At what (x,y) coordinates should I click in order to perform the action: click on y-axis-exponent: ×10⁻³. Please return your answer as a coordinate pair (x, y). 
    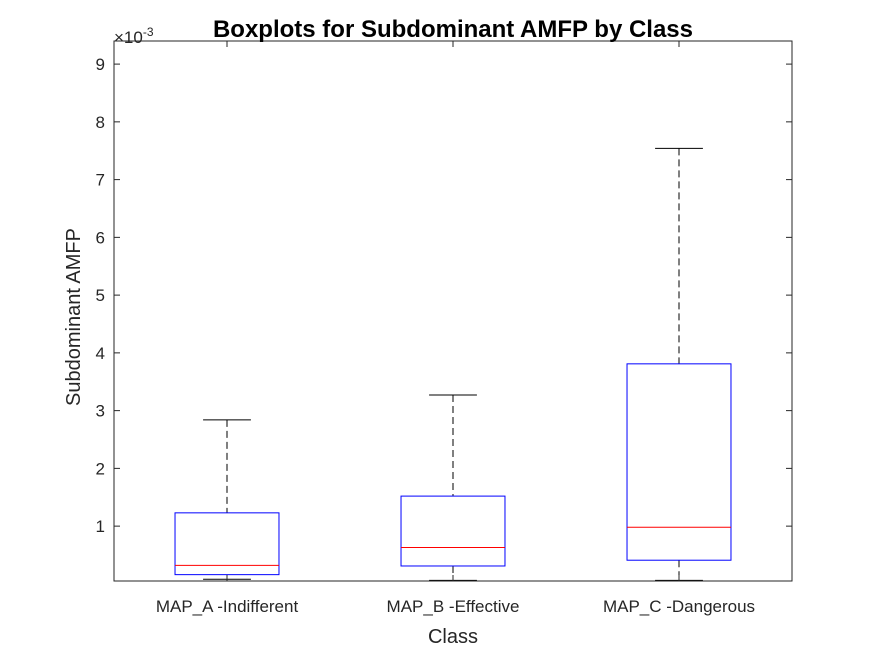
    Looking at the image, I should click on (134, 36).